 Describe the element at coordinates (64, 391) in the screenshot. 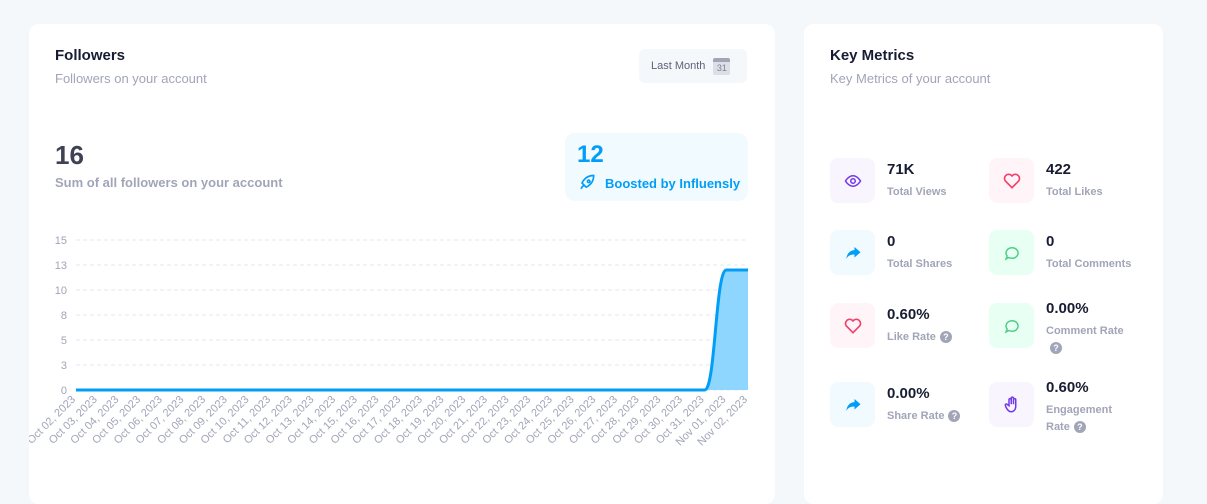

I see `y-tick-label: 0` at that location.